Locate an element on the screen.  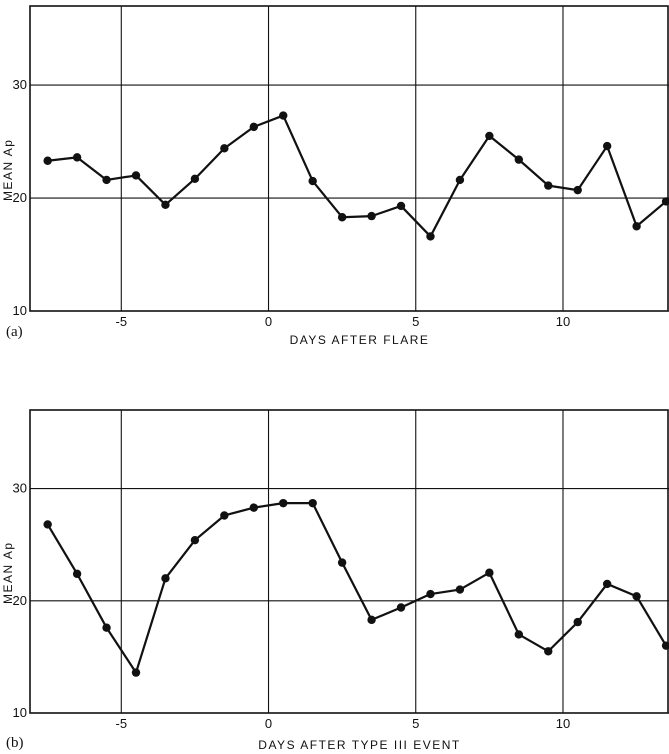
panel-label: (a) is located at coordinates (14, 332).